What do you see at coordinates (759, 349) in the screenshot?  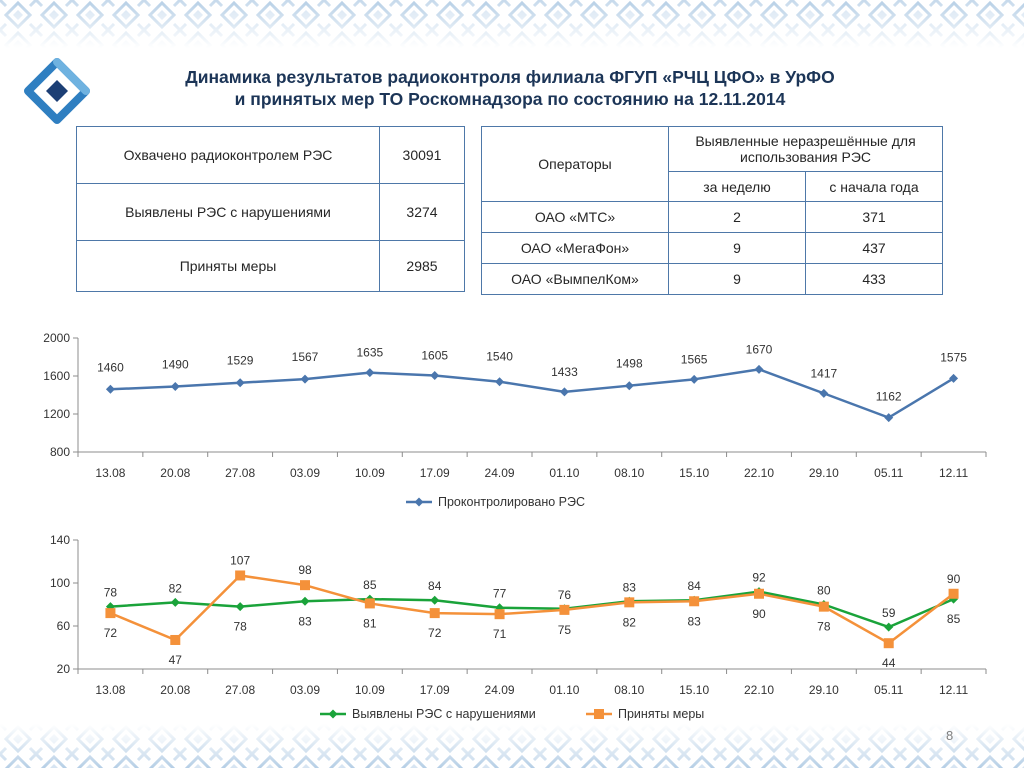 I see `data-label: 1670` at bounding box center [759, 349].